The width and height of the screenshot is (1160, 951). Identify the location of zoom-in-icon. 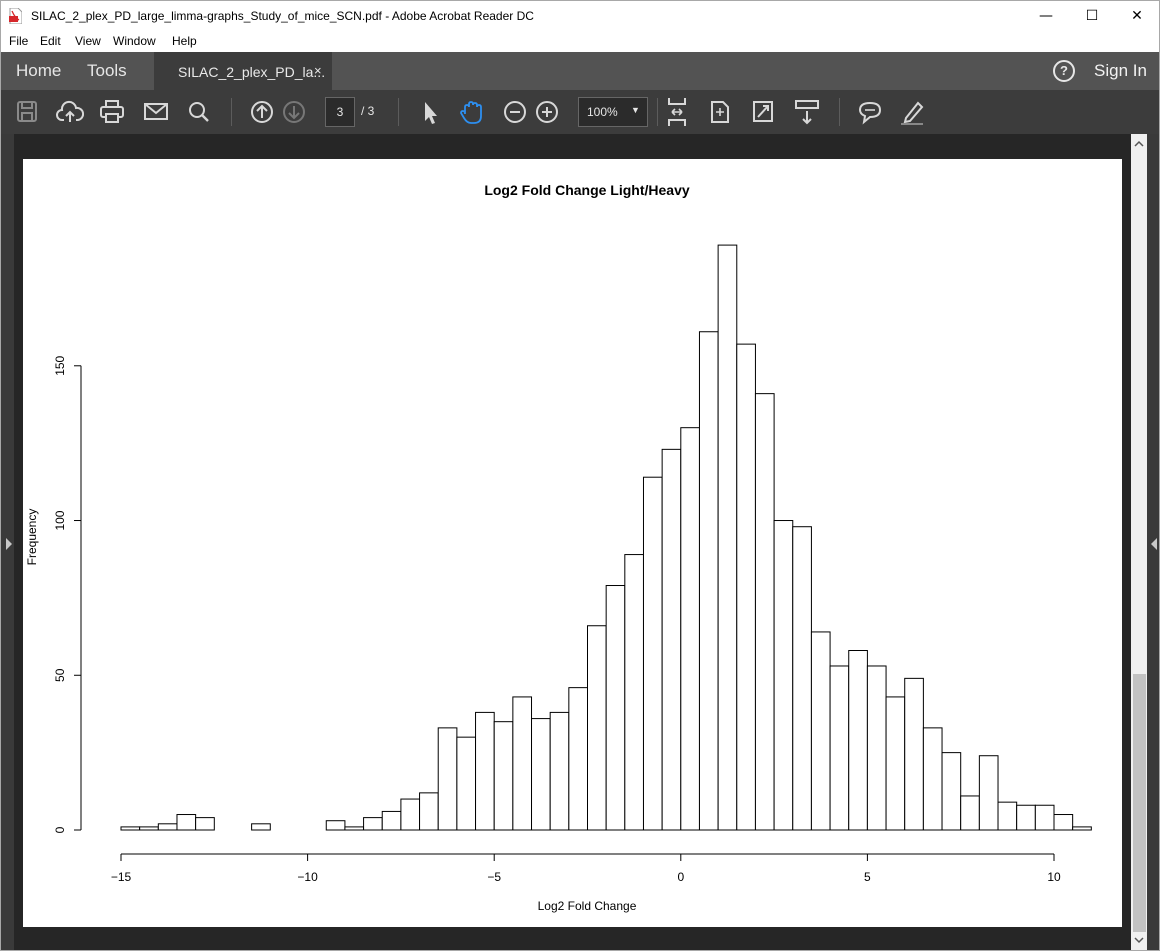
(547, 112).